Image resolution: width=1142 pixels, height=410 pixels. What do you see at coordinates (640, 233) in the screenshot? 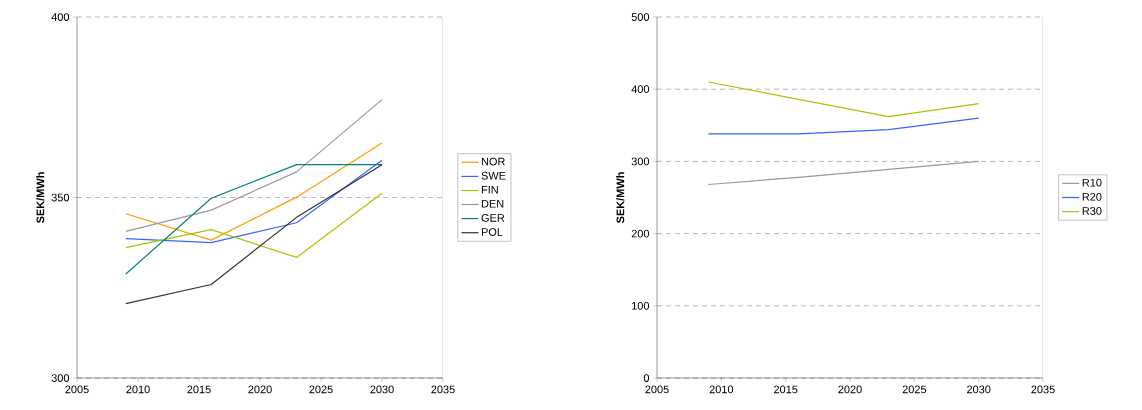
I see `y-tick-label: 200` at bounding box center [640, 233].